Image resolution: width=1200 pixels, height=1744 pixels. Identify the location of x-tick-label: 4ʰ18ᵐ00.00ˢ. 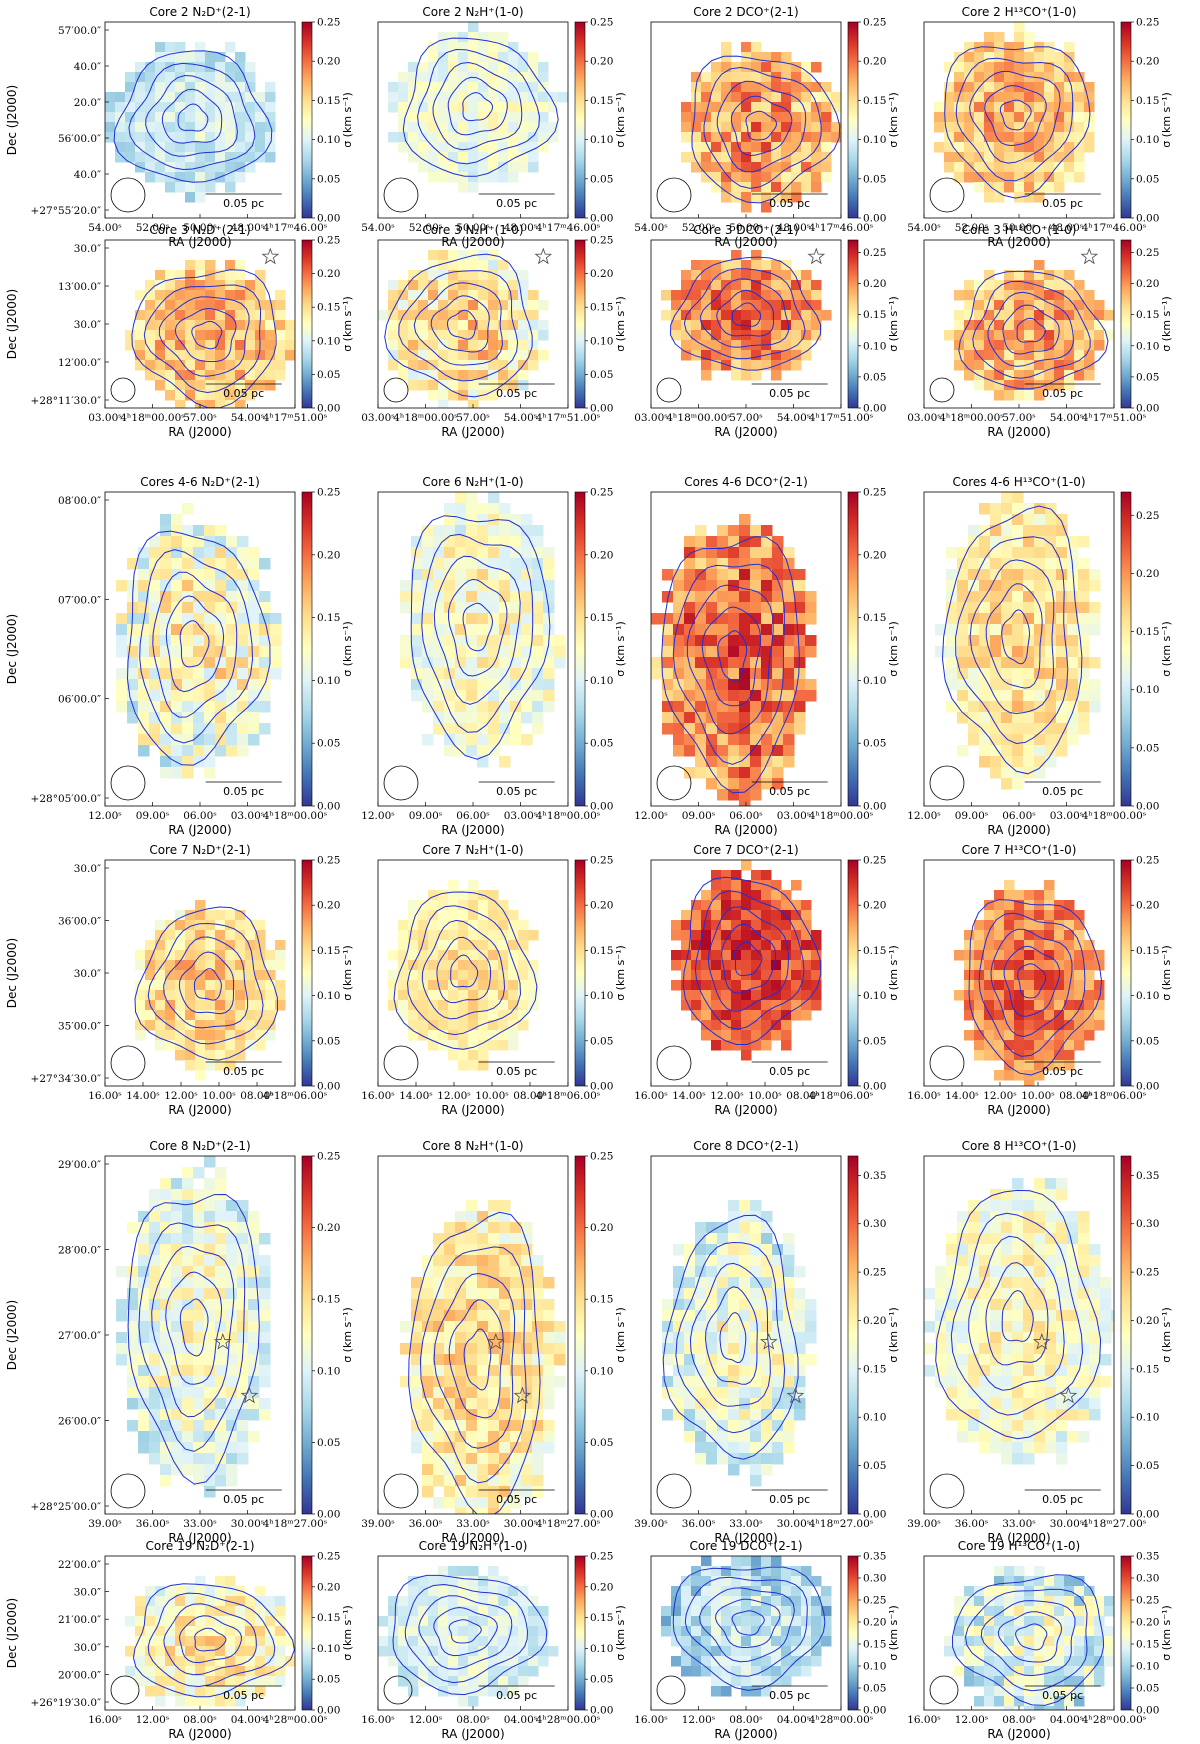
(152, 418).